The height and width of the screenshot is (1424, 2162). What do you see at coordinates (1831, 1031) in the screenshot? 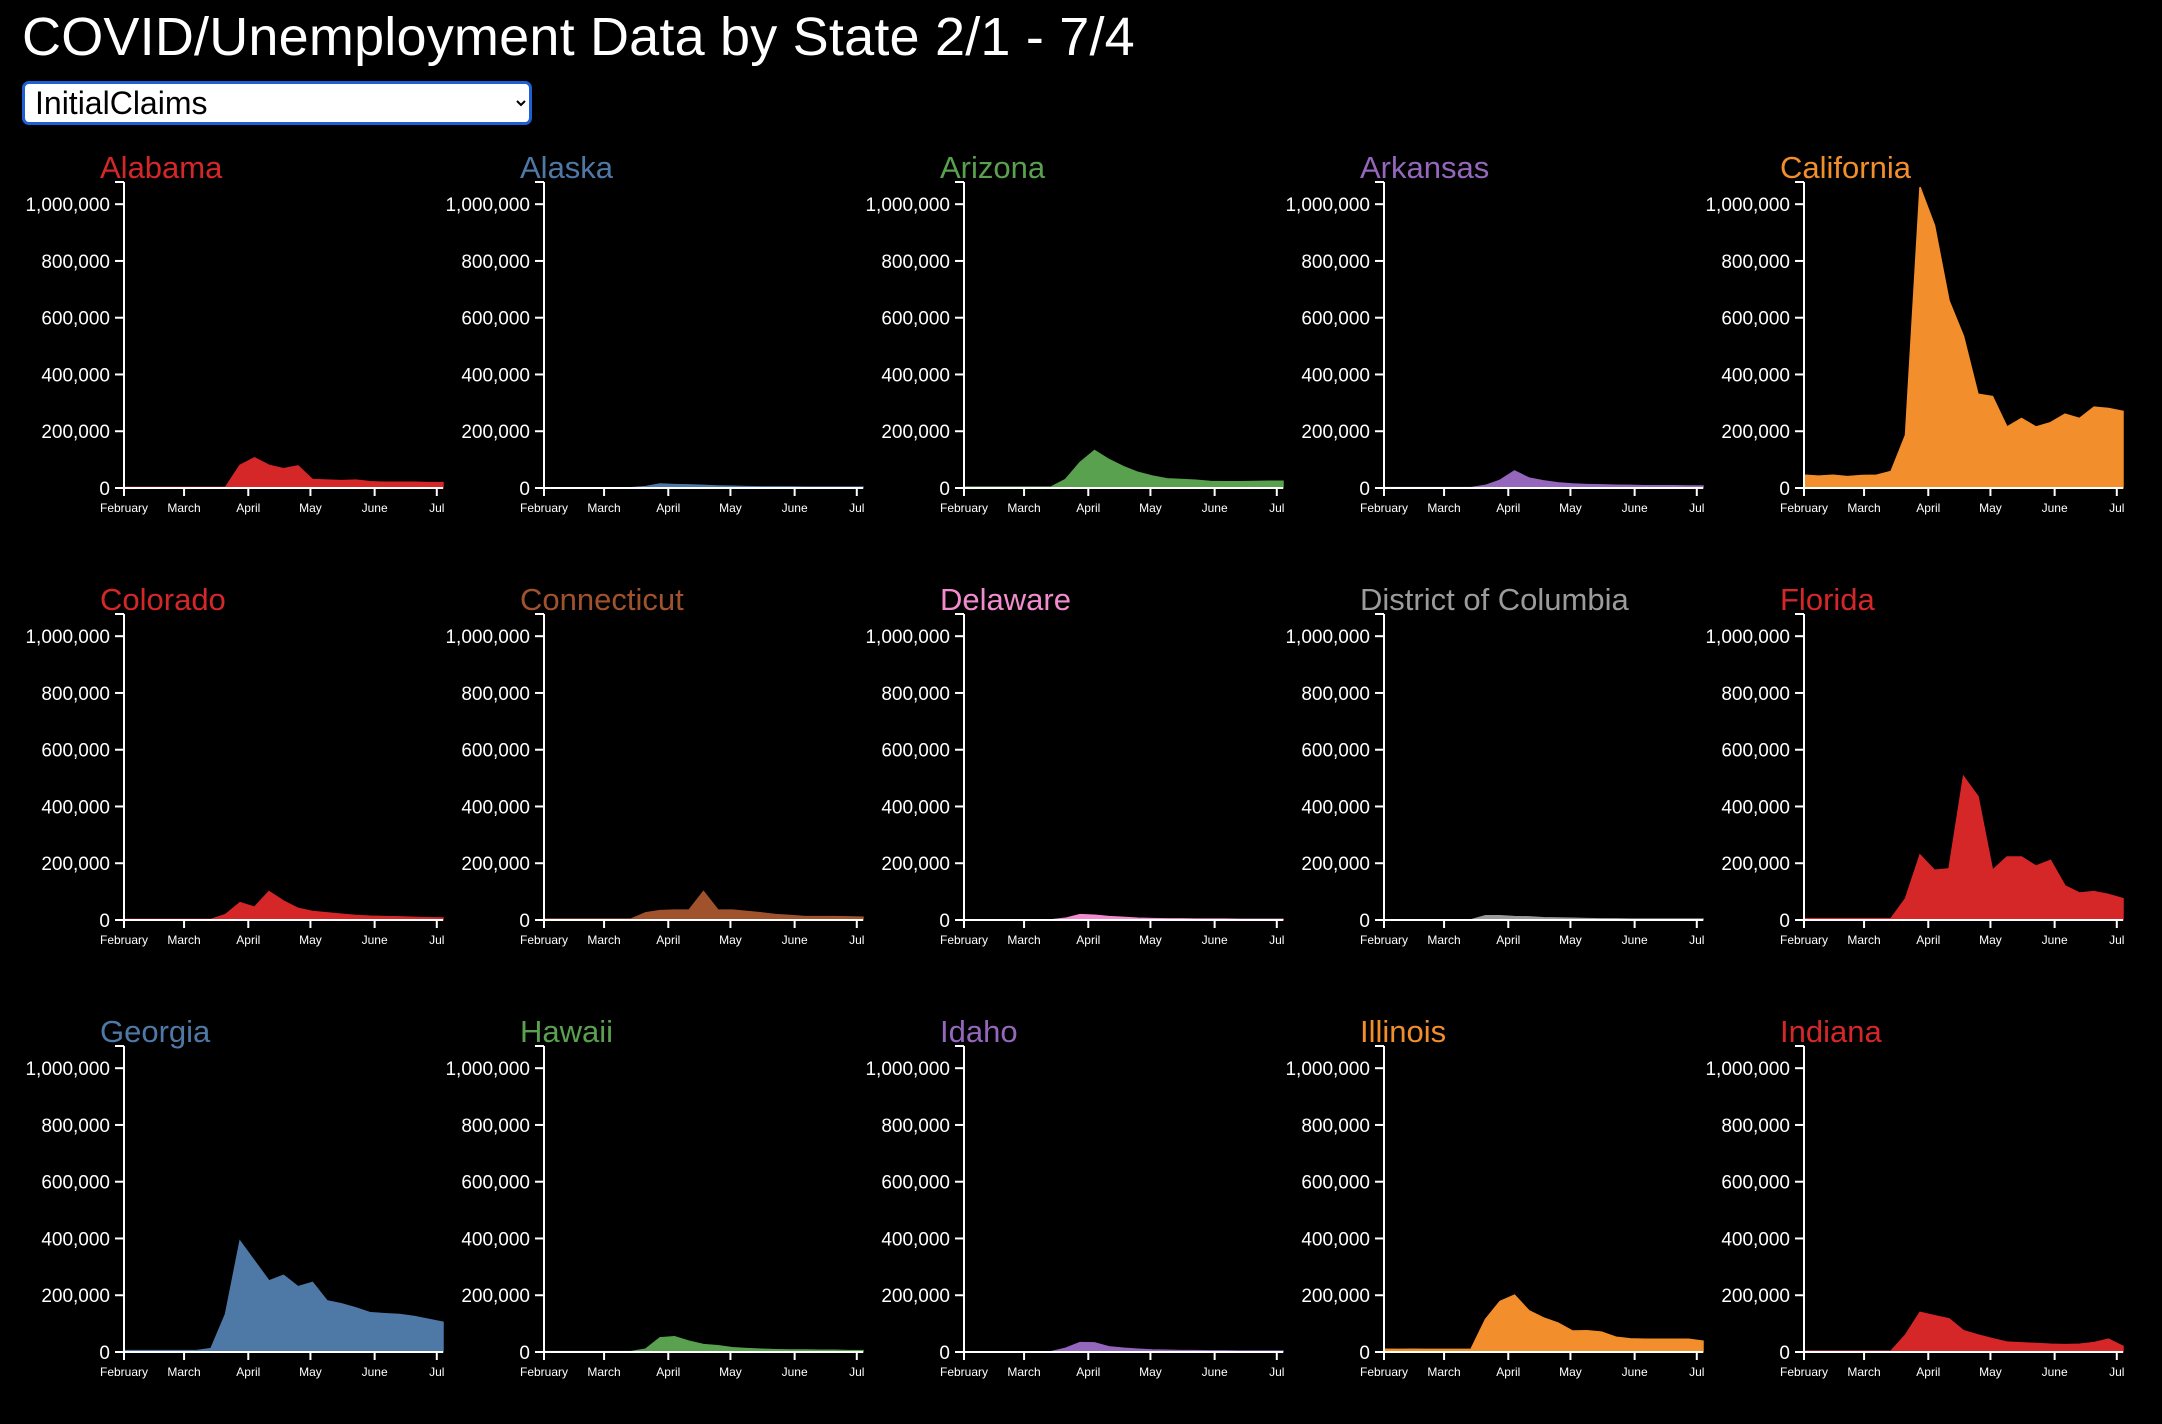
I see `state-name: Indiana` at bounding box center [1831, 1031].